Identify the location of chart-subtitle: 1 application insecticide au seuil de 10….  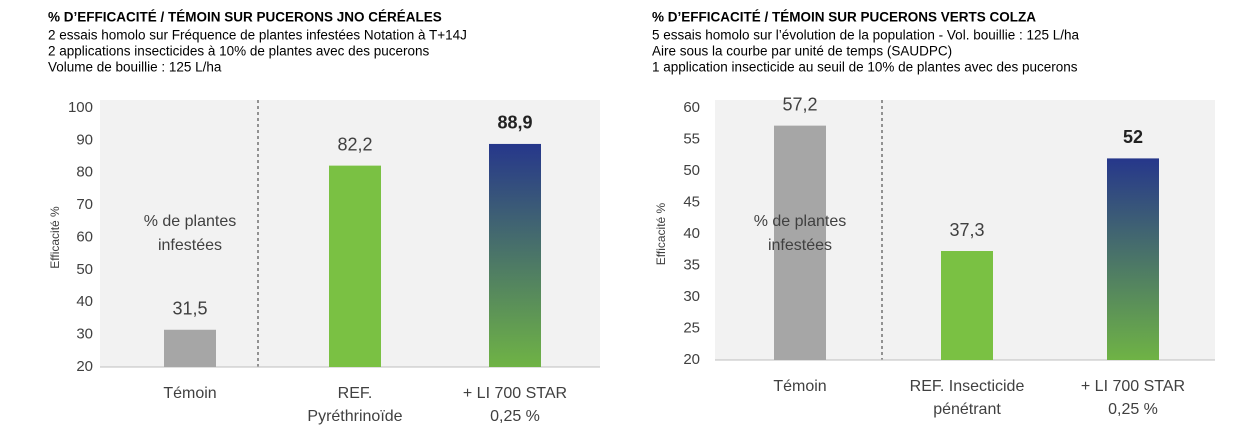
(865, 67).